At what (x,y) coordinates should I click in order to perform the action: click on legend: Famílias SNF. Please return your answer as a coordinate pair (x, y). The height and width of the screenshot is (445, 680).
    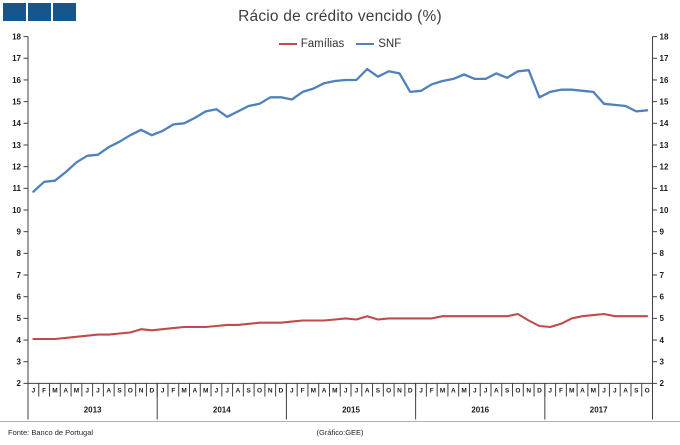
    Looking at the image, I should click on (340, 44).